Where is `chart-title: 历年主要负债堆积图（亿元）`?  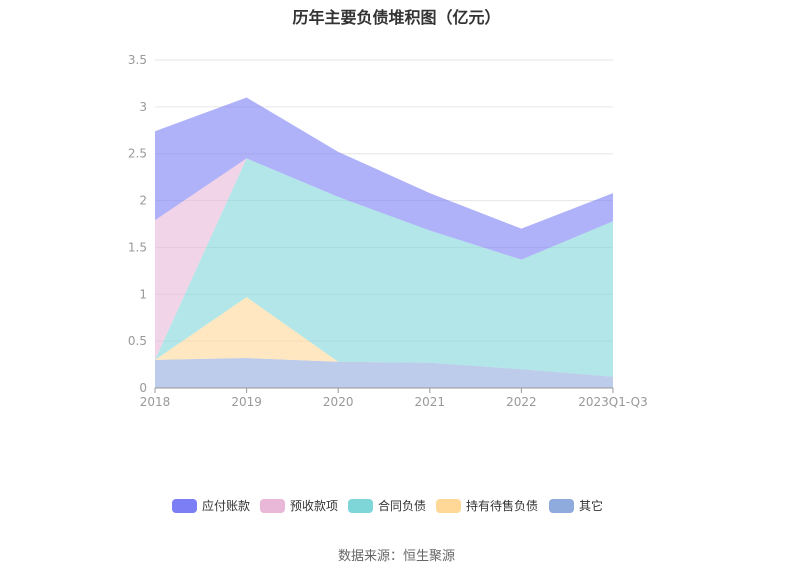
chart-title: 历年主要负债堆积图（亿元） is located at coordinates (396, 17).